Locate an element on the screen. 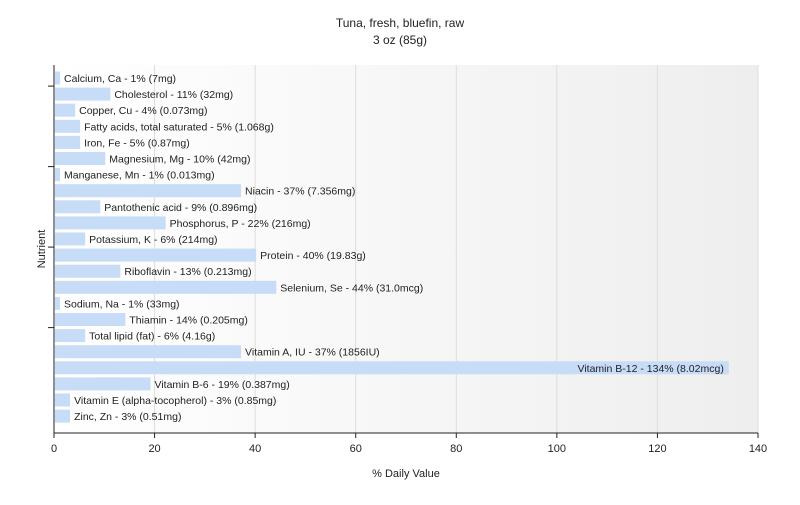 This screenshot has width=800, height=505. x-tick-label: 120 is located at coordinates (657, 449).